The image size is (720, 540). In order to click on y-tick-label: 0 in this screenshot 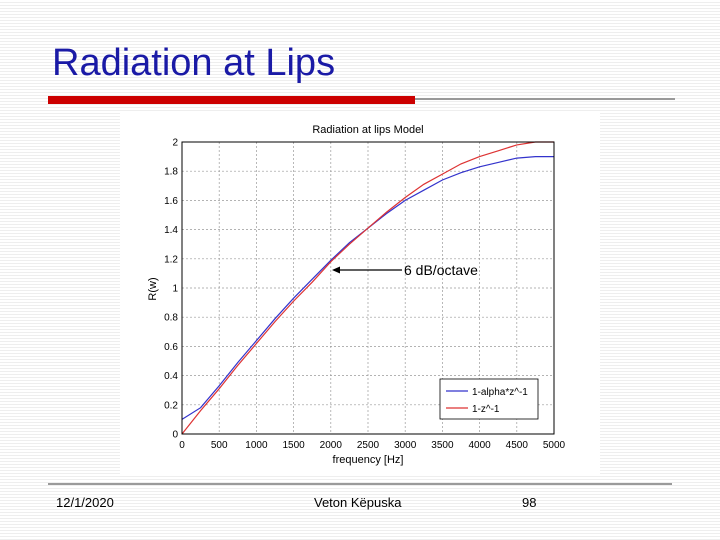, I will do `click(175, 435)`.